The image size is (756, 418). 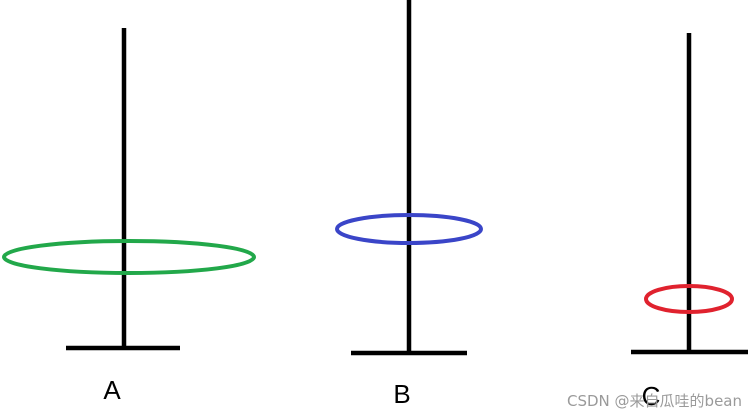 What do you see at coordinates (689, 299) in the screenshot?
I see `peg-c-ring` at bounding box center [689, 299].